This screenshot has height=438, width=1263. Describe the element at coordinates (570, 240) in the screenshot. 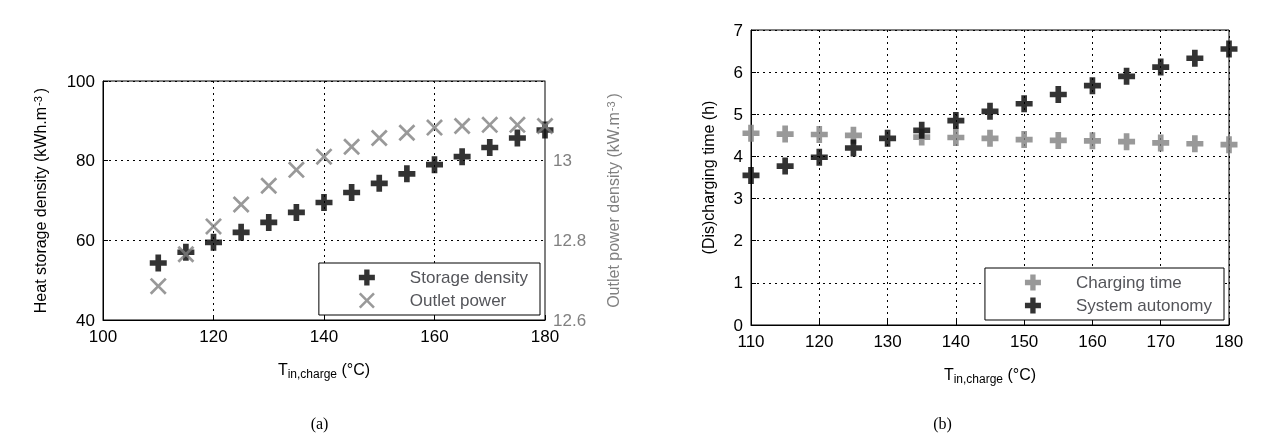

I see `y2-tick-label: 12.8` at that location.